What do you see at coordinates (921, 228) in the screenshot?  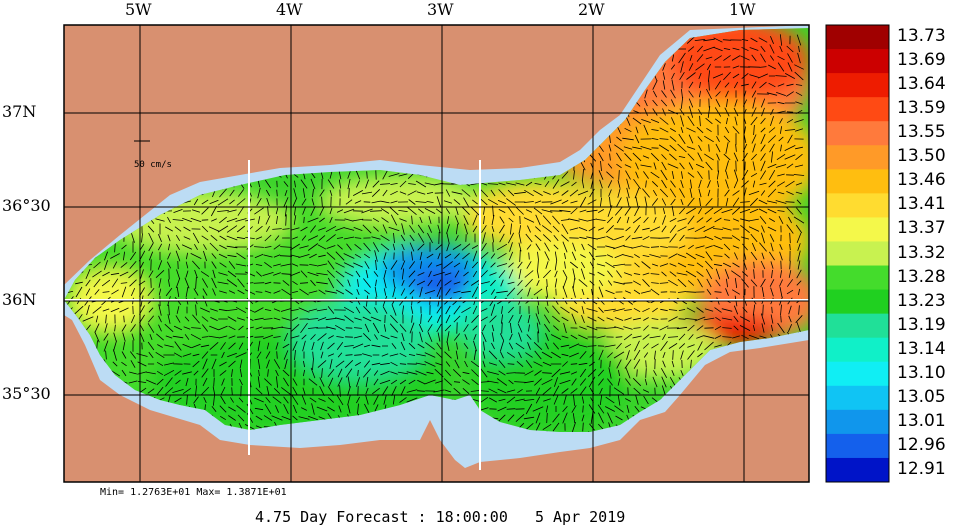 I see `colorbar-value: 13.37` at bounding box center [921, 228].